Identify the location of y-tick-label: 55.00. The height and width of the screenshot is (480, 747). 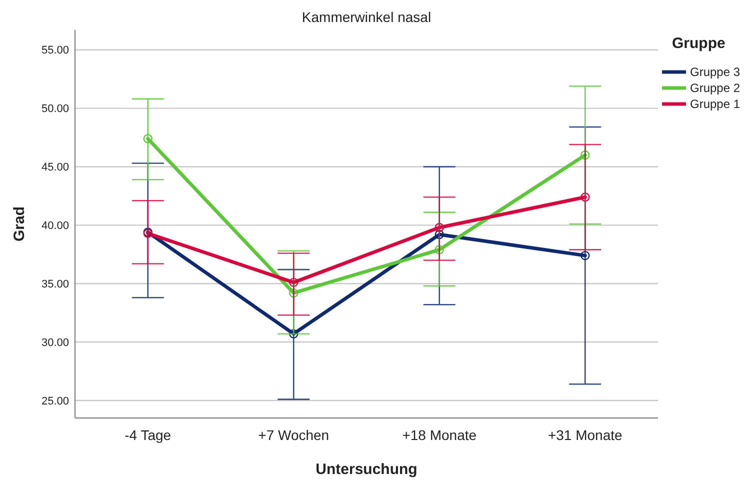
(55, 50).